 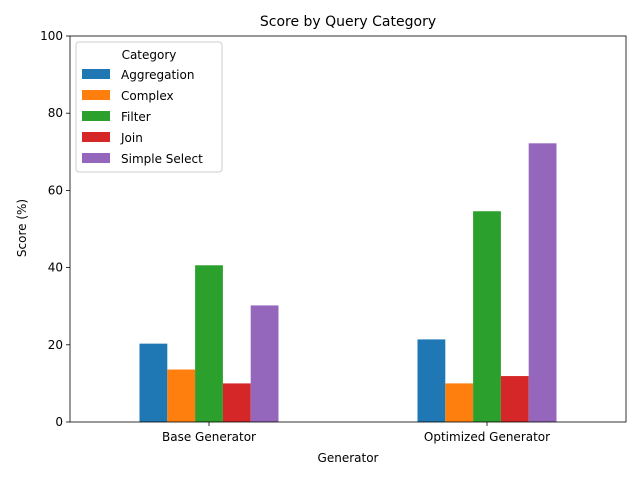 What do you see at coordinates (487, 437) in the screenshot?
I see `x-tick-label: Optimized Generator` at bounding box center [487, 437].